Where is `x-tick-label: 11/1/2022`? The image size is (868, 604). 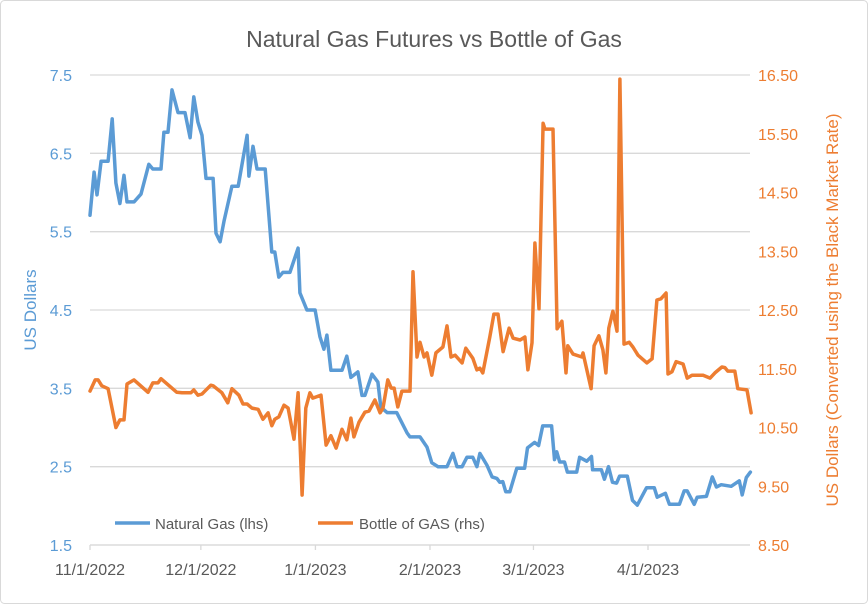 x-tick-label: 11/1/2022 is located at coordinates (90, 570).